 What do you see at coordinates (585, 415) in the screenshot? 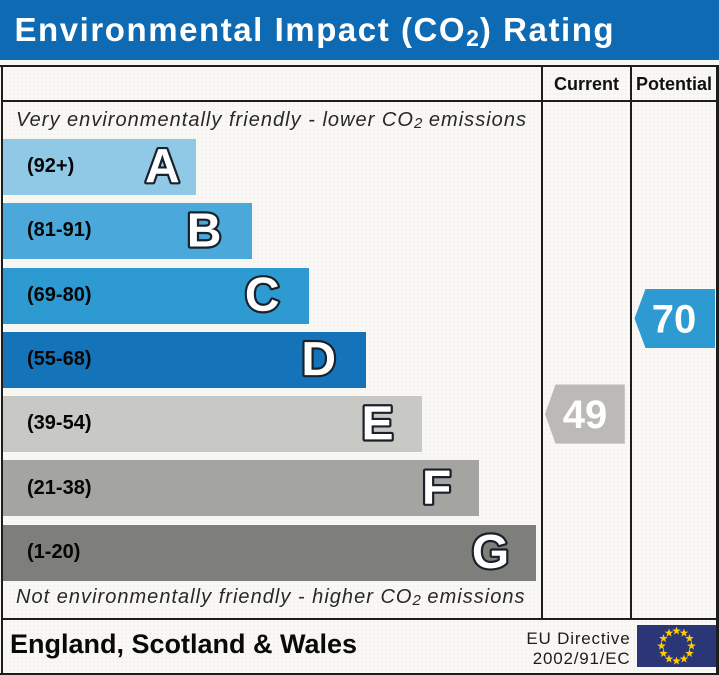
I see `svg-text: 49` at bounding box center [585, 415].